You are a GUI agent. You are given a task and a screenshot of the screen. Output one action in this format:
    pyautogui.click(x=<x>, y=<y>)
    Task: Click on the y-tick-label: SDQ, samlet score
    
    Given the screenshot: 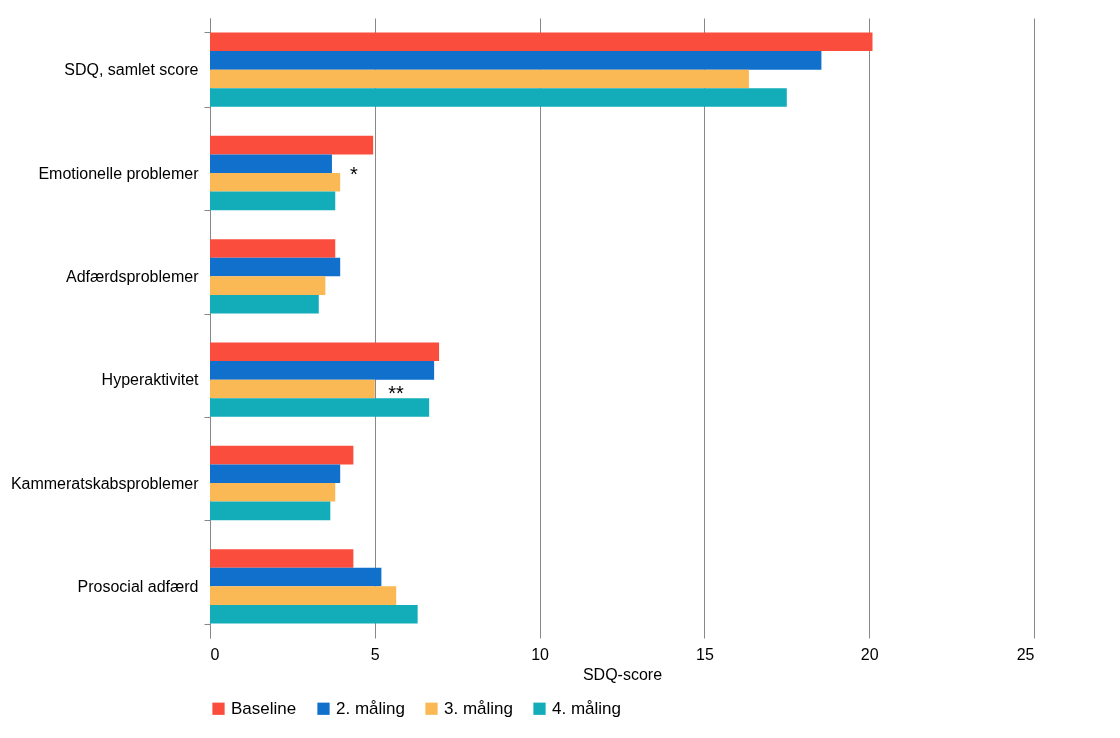 What is the action you would take?
    pyautogui.click(x=131, y=70)
    